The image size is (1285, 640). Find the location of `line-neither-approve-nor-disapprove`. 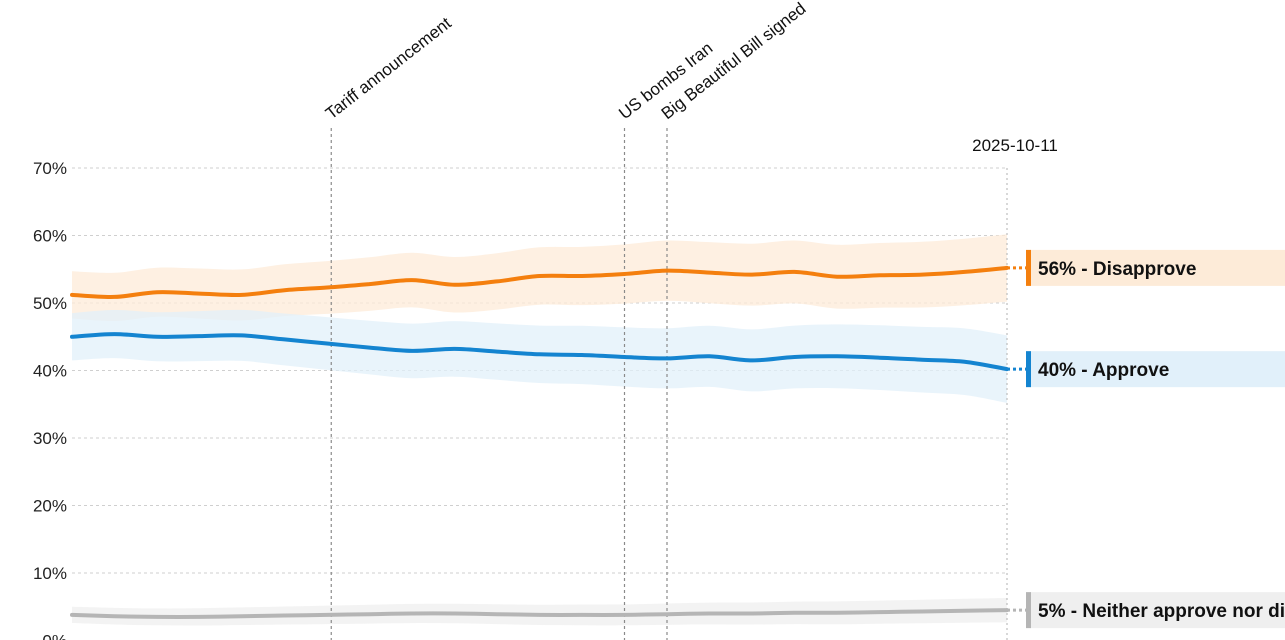

line-neither-approve-nor-disapprove is located at coordinates (539, 613).